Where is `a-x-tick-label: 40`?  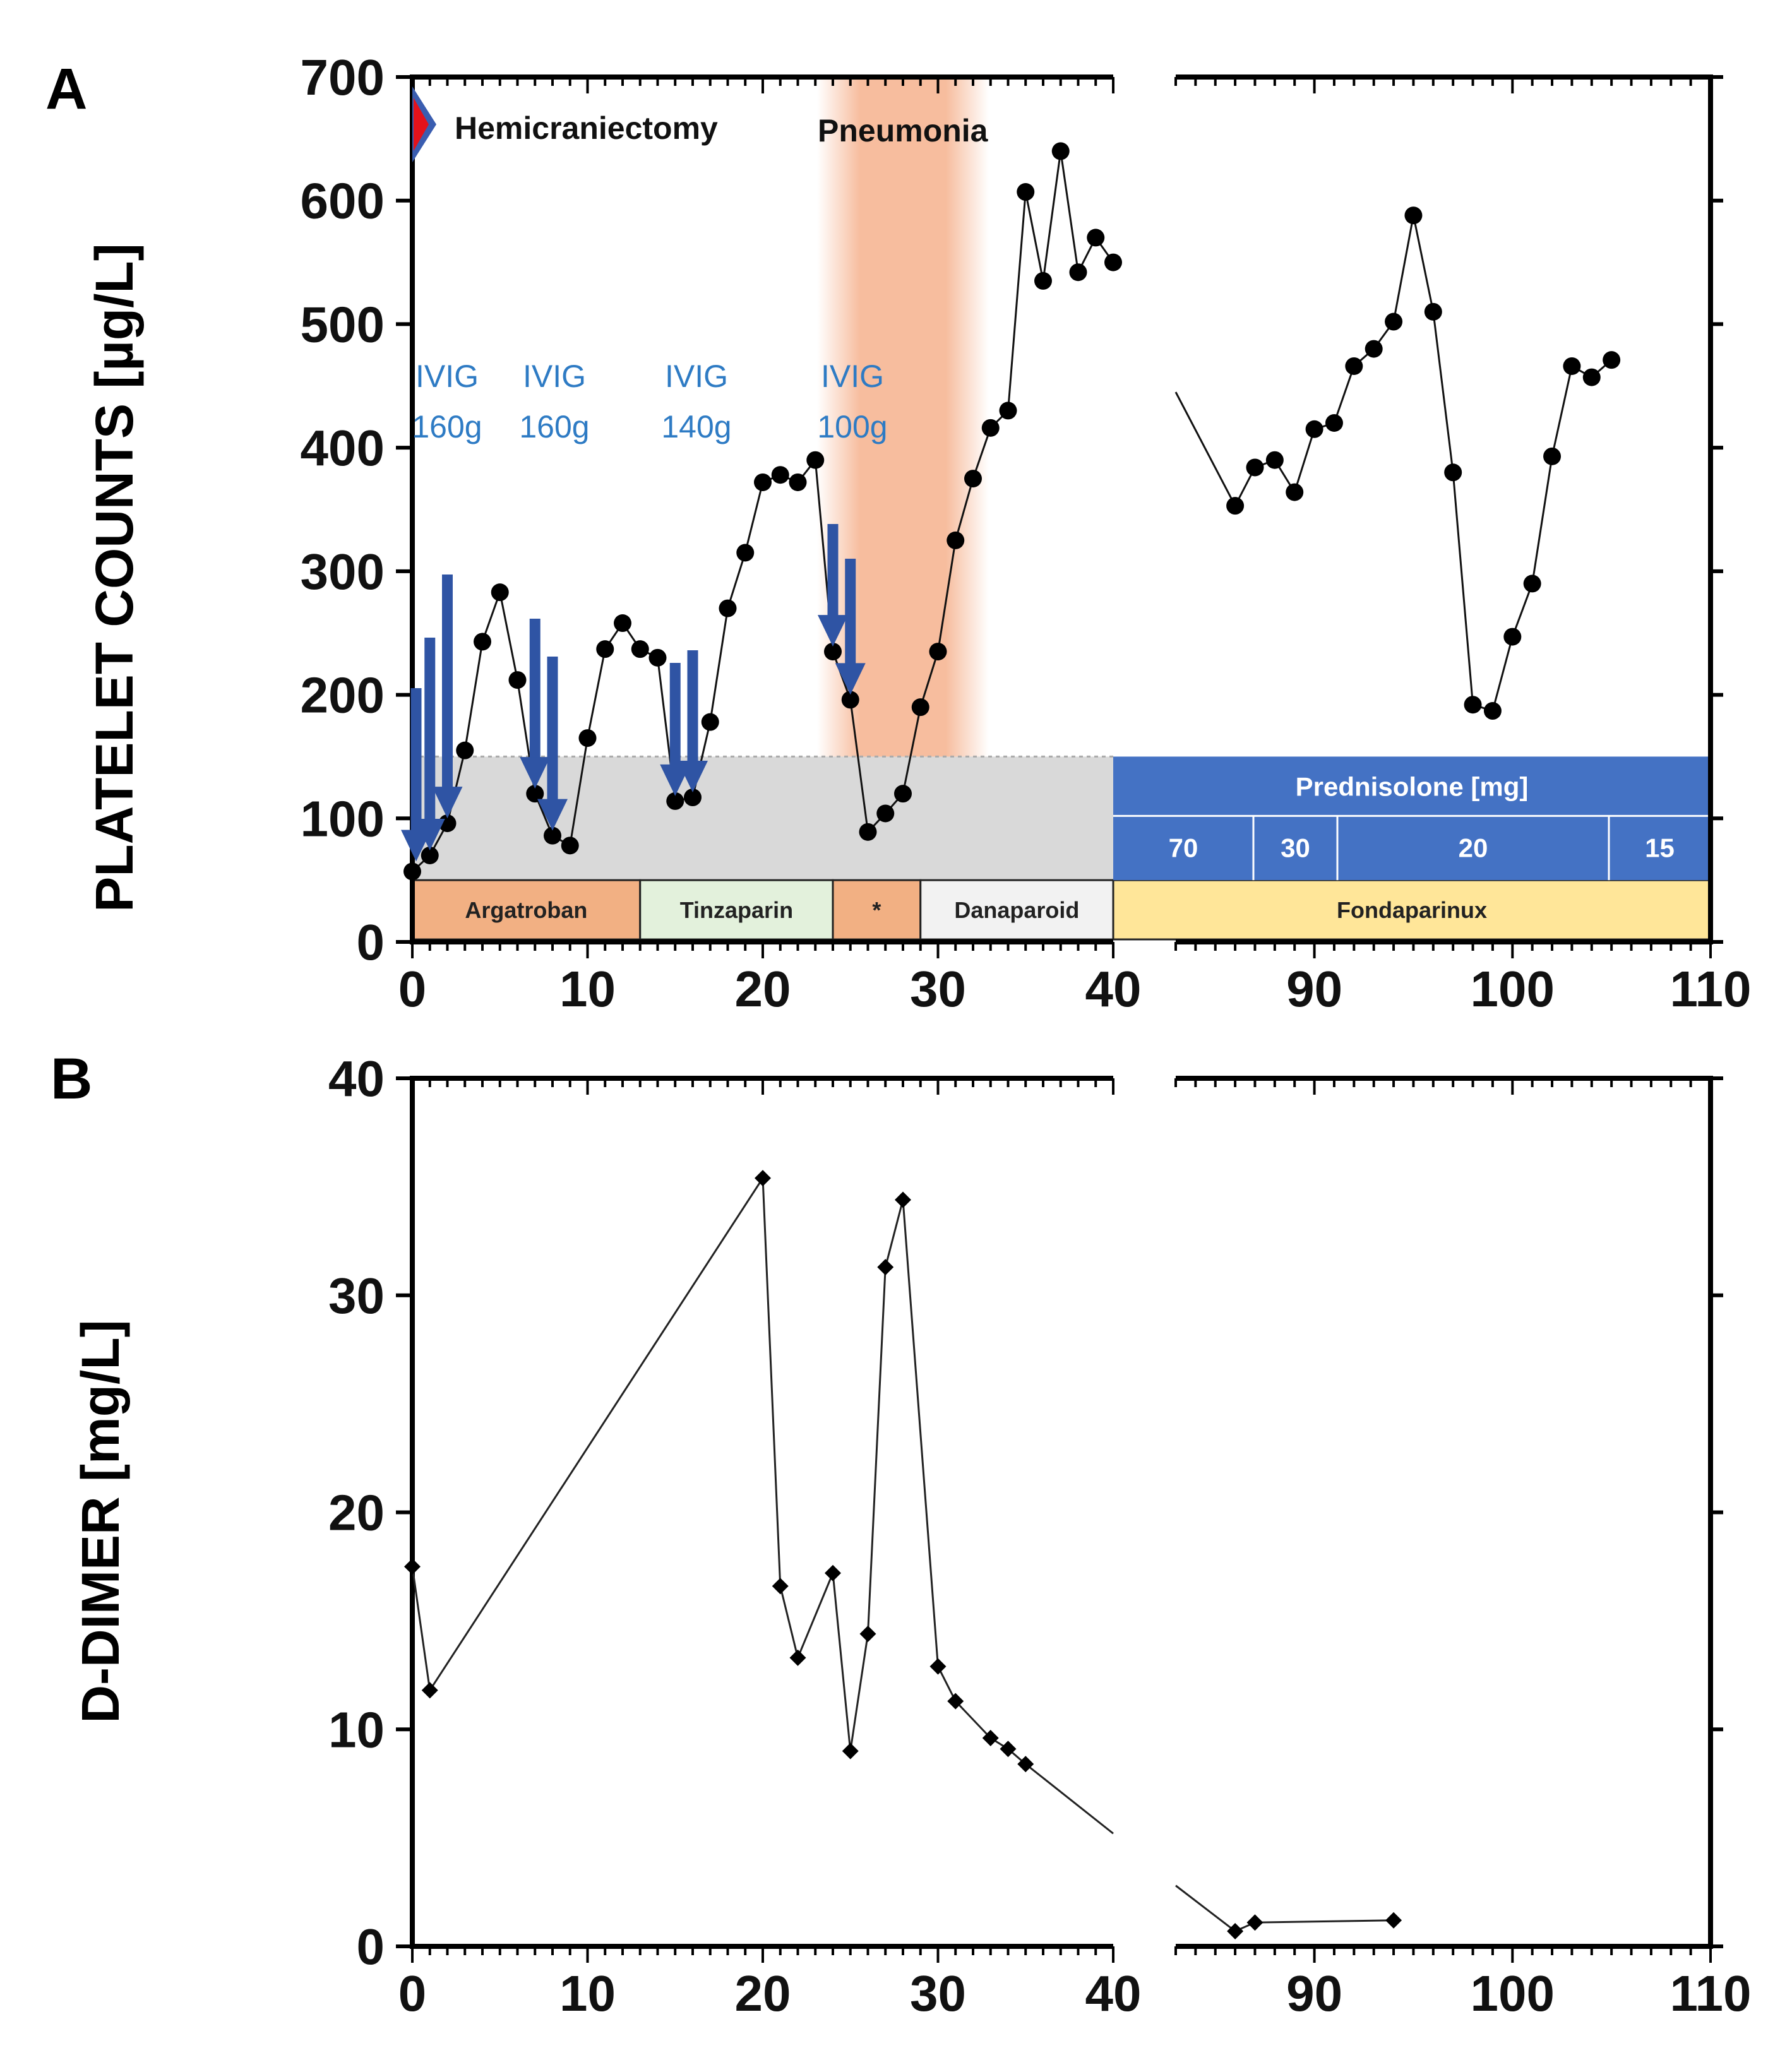
a-x-tick-label: 40 is located at coordinates (1113, 989).